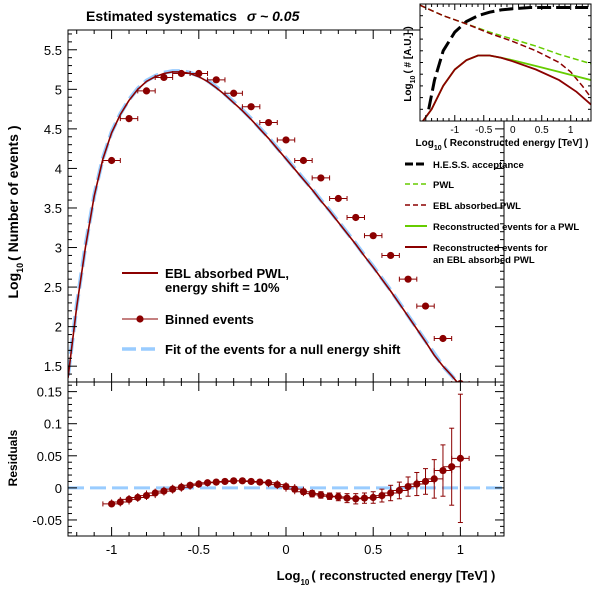 The image size is (600, 589). Describe the element at coordinates (53, 208) in the screenshot. I see `main-y-tick-label: 3.5` at that location.